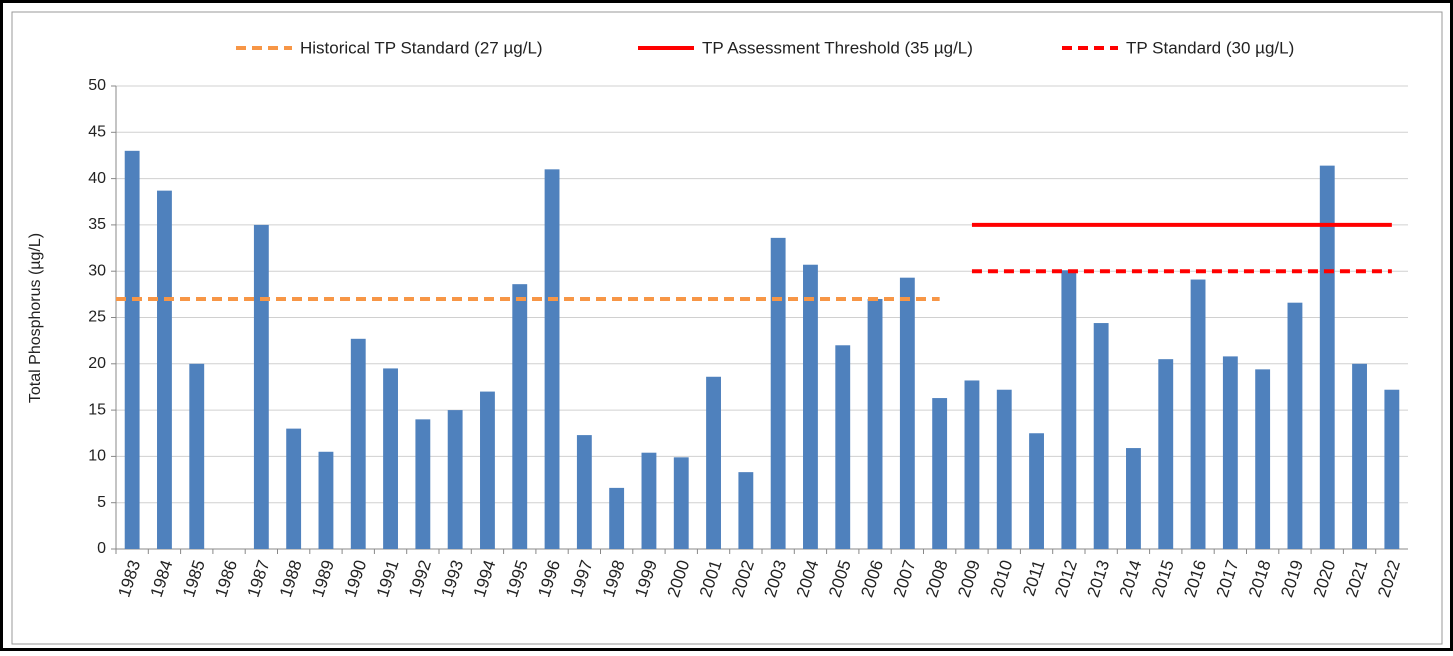 This screenshot has width=1453, height=656. I want to click on x-tick-label: 1993, so click(452, 579).